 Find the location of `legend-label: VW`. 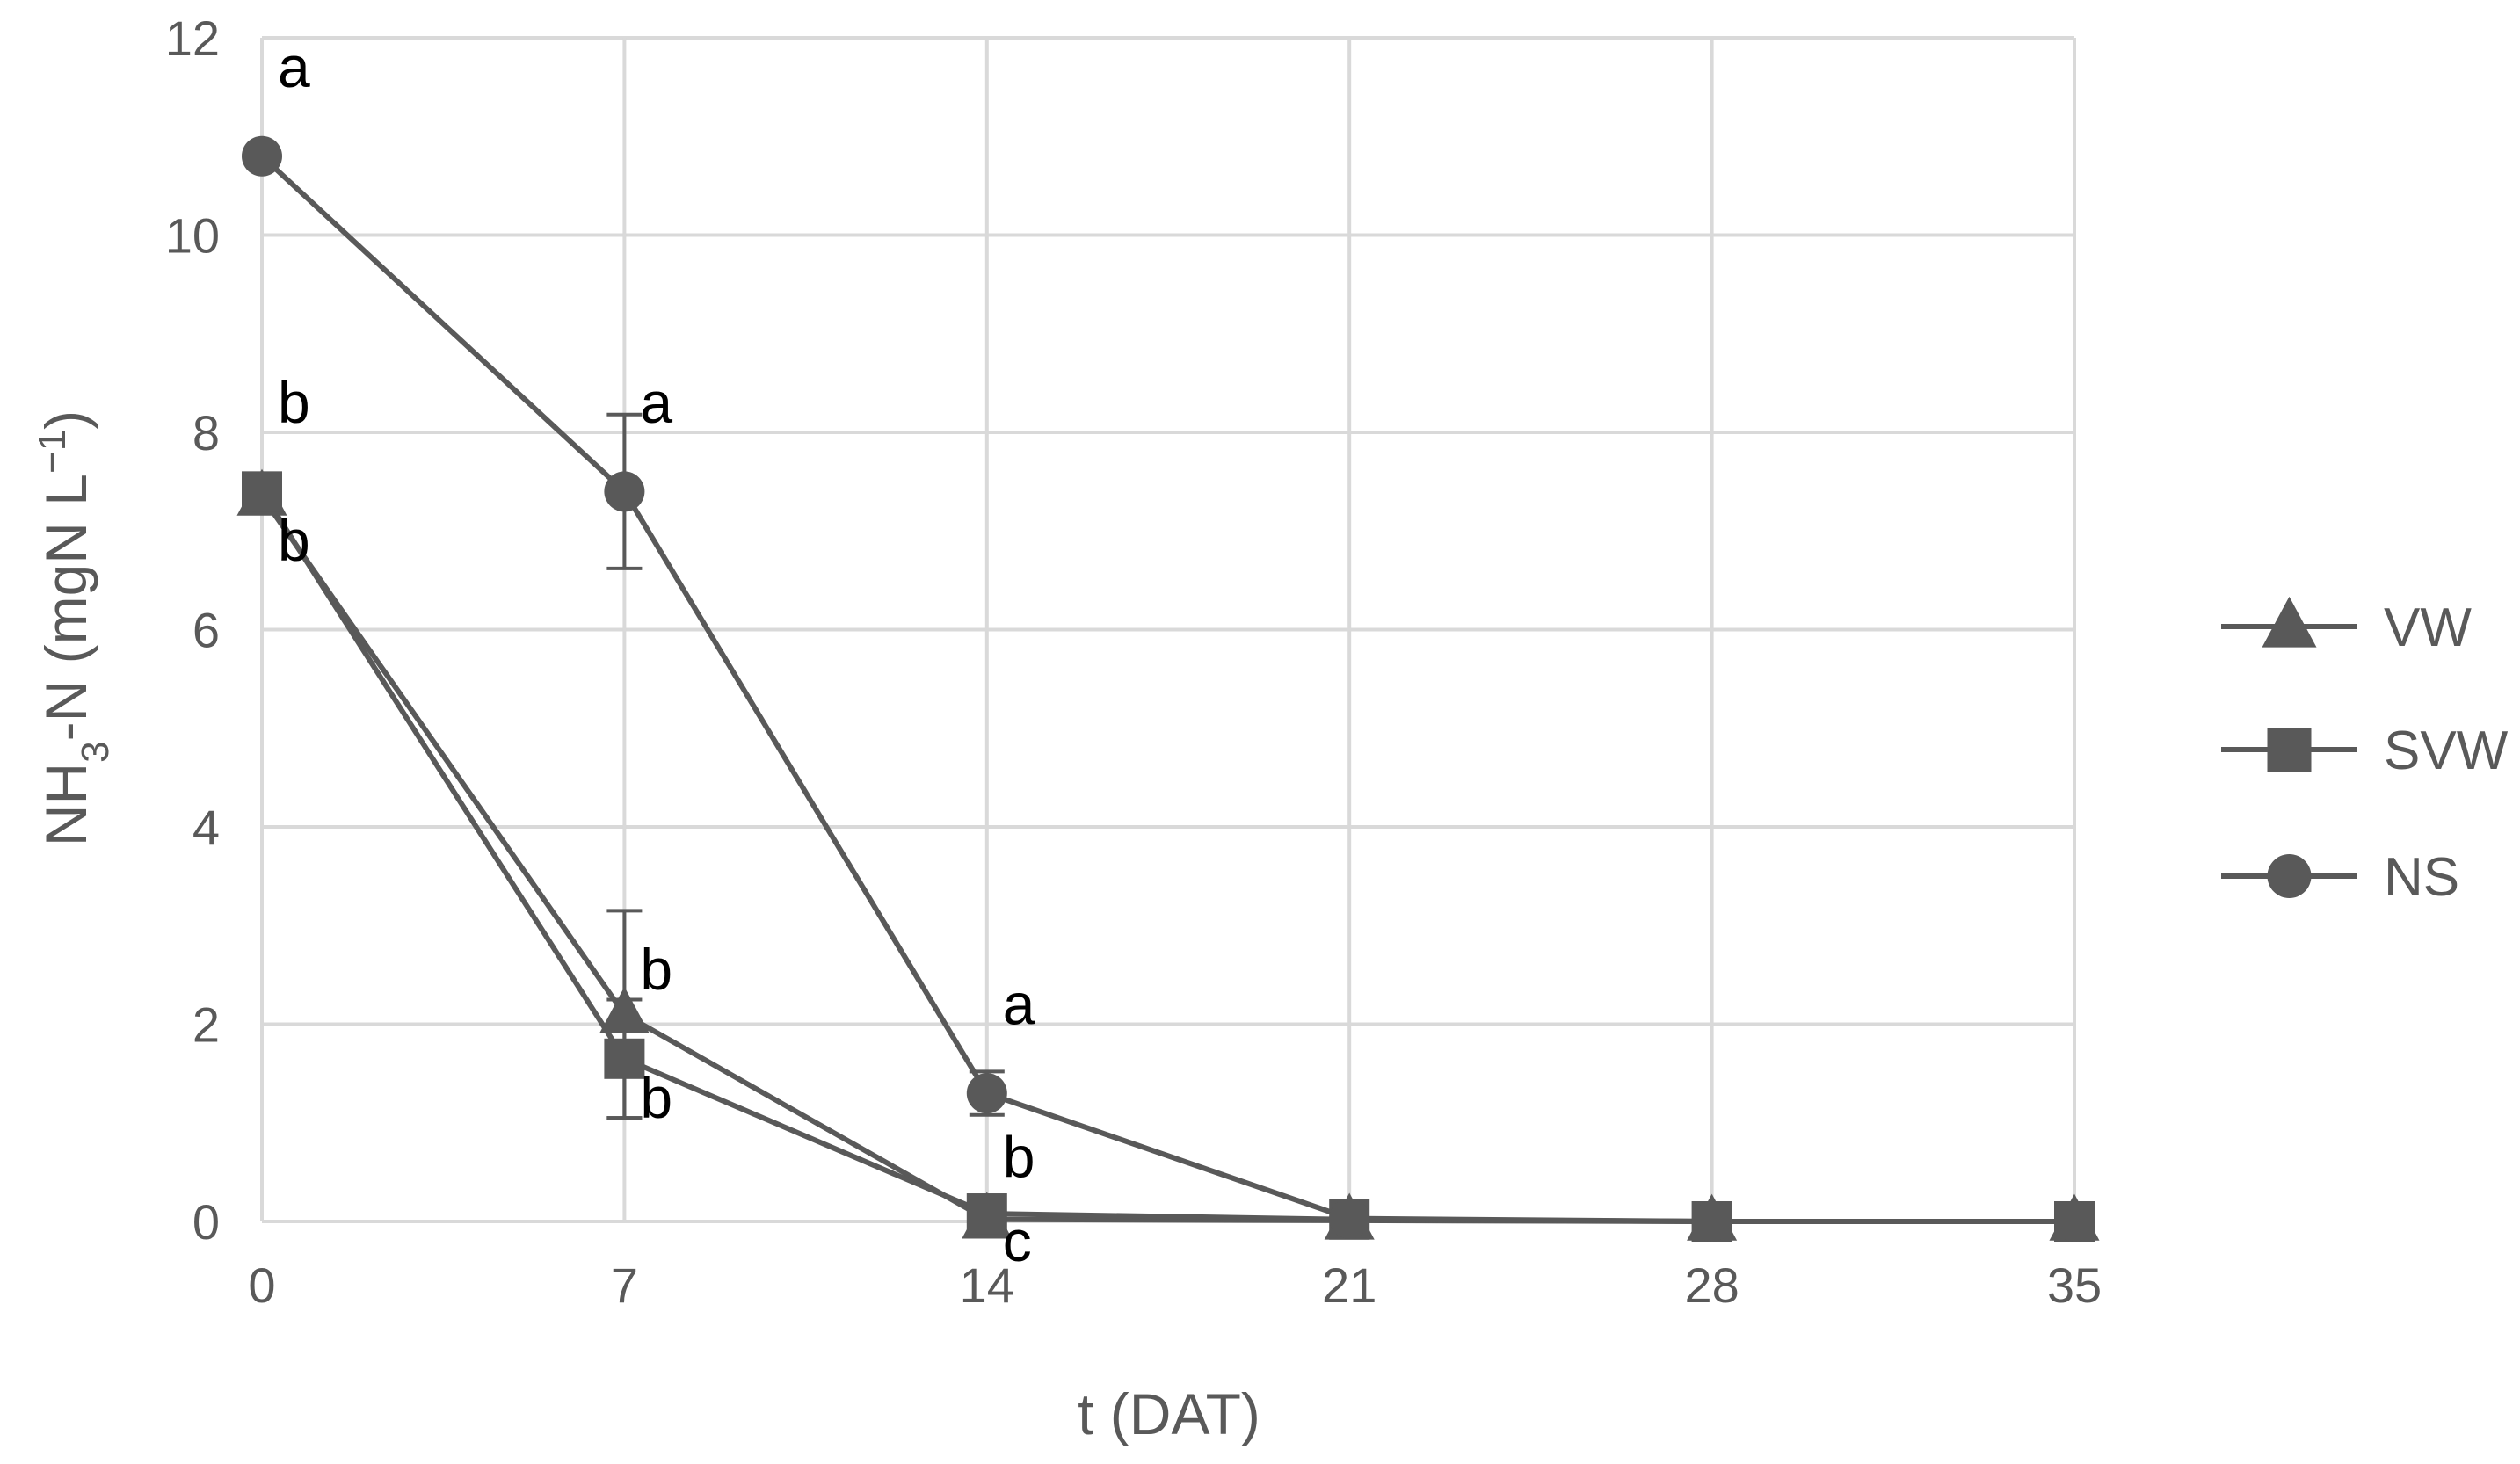

legend-label: VW is located at coordinates (2428, 628).